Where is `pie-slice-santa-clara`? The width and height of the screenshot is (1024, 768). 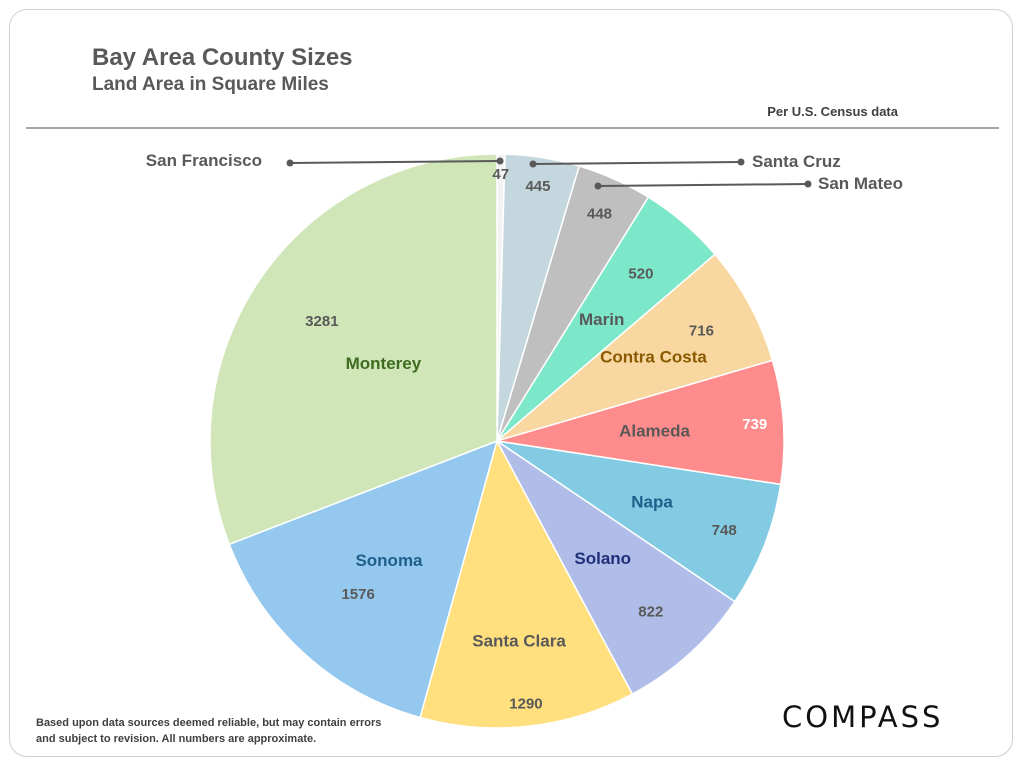
pie-slice-santa-clara is located at coordinates (526, 583).